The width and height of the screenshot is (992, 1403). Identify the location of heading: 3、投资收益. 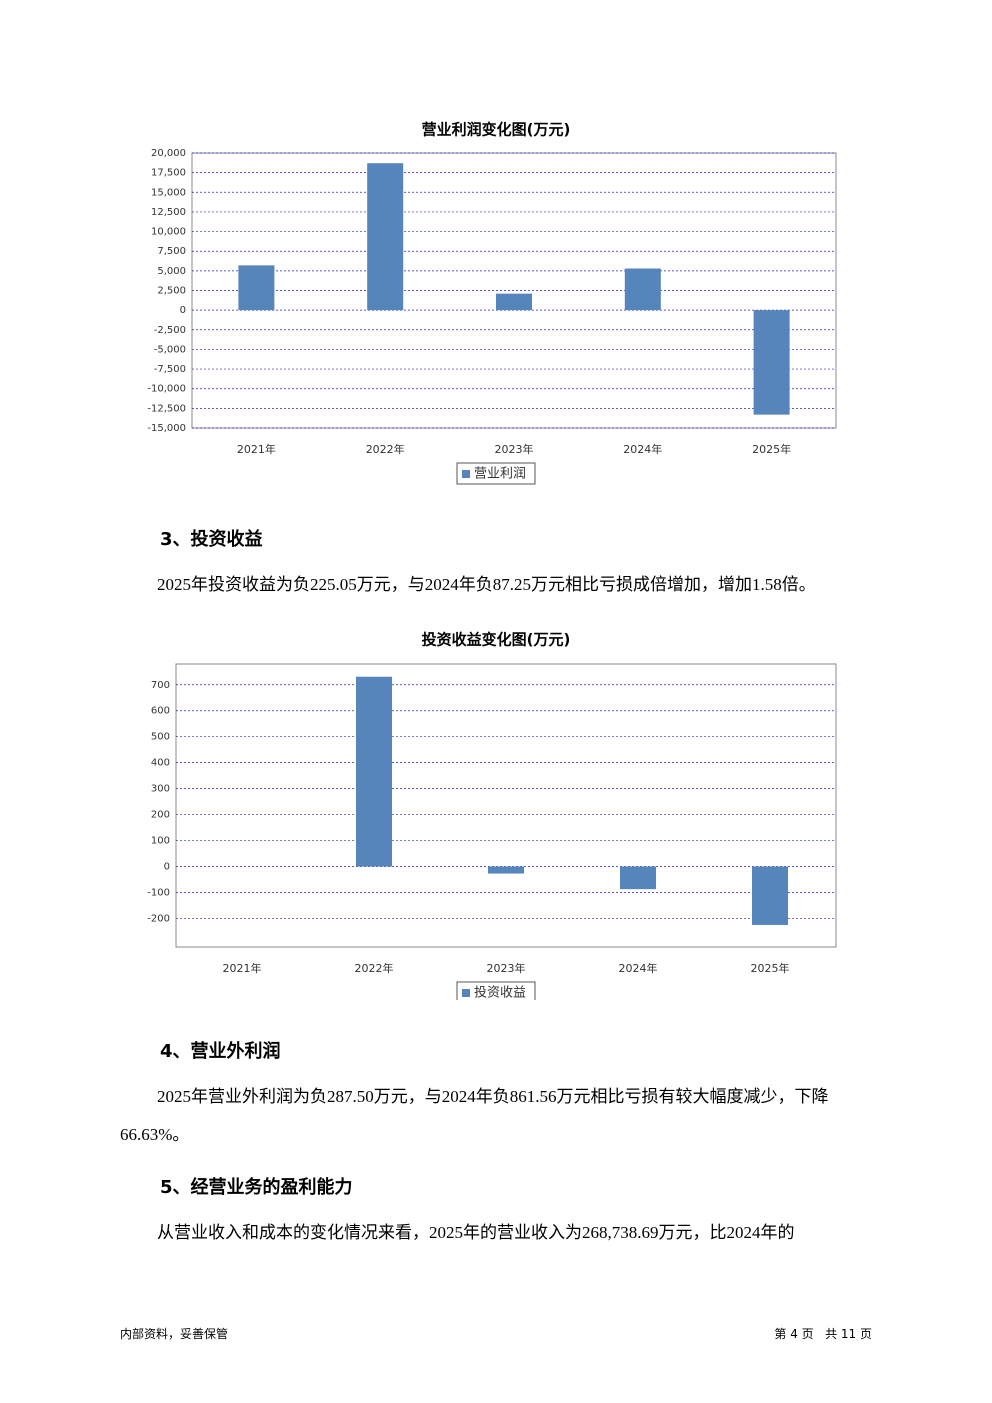
(211, 539).